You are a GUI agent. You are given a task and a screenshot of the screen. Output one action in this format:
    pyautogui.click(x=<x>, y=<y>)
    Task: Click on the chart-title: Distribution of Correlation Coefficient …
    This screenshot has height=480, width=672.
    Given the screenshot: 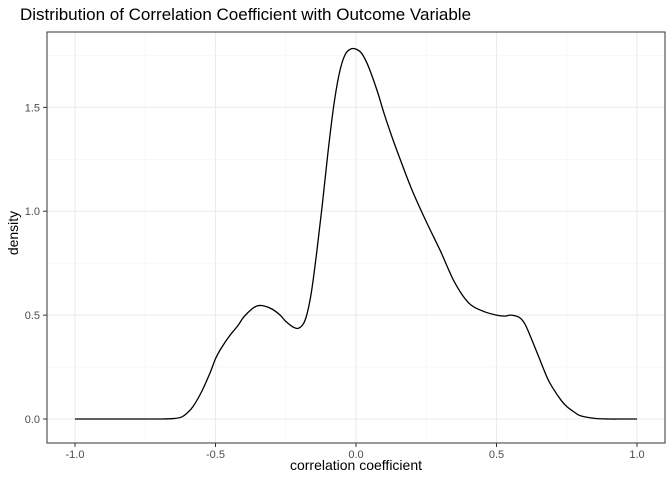 What is the action you would take?
    pyautogui.click(x=245, y=14)
    